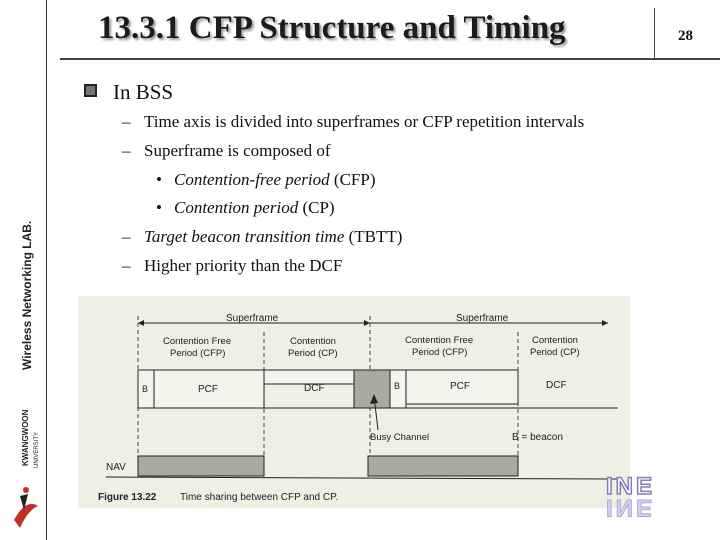  Describe the element at coordinates (232, 265) in the screenshot. I see `sub-bullet-4: – Higher priority than the DCF` at that location.